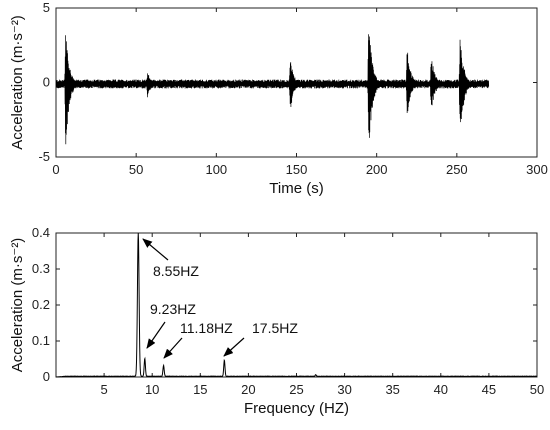 This screenshot has width=550, height=430. I want to click on peak-annotation-label: 11.18HZ, so click(206, 328).